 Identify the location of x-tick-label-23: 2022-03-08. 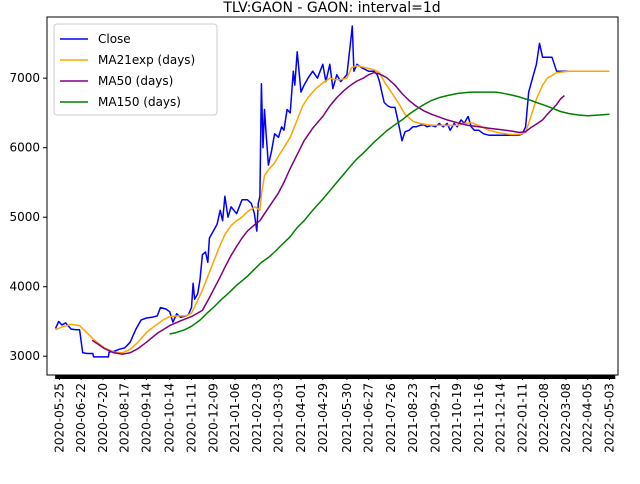
(566, 418).